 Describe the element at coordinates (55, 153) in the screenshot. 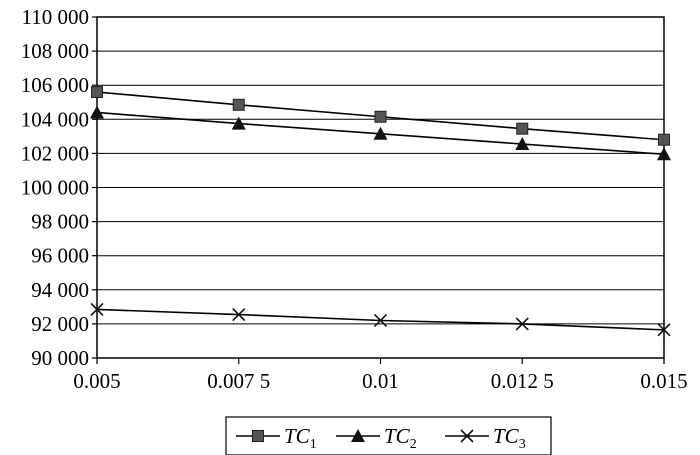

I see `y-tick-label: 102 000` at that location.